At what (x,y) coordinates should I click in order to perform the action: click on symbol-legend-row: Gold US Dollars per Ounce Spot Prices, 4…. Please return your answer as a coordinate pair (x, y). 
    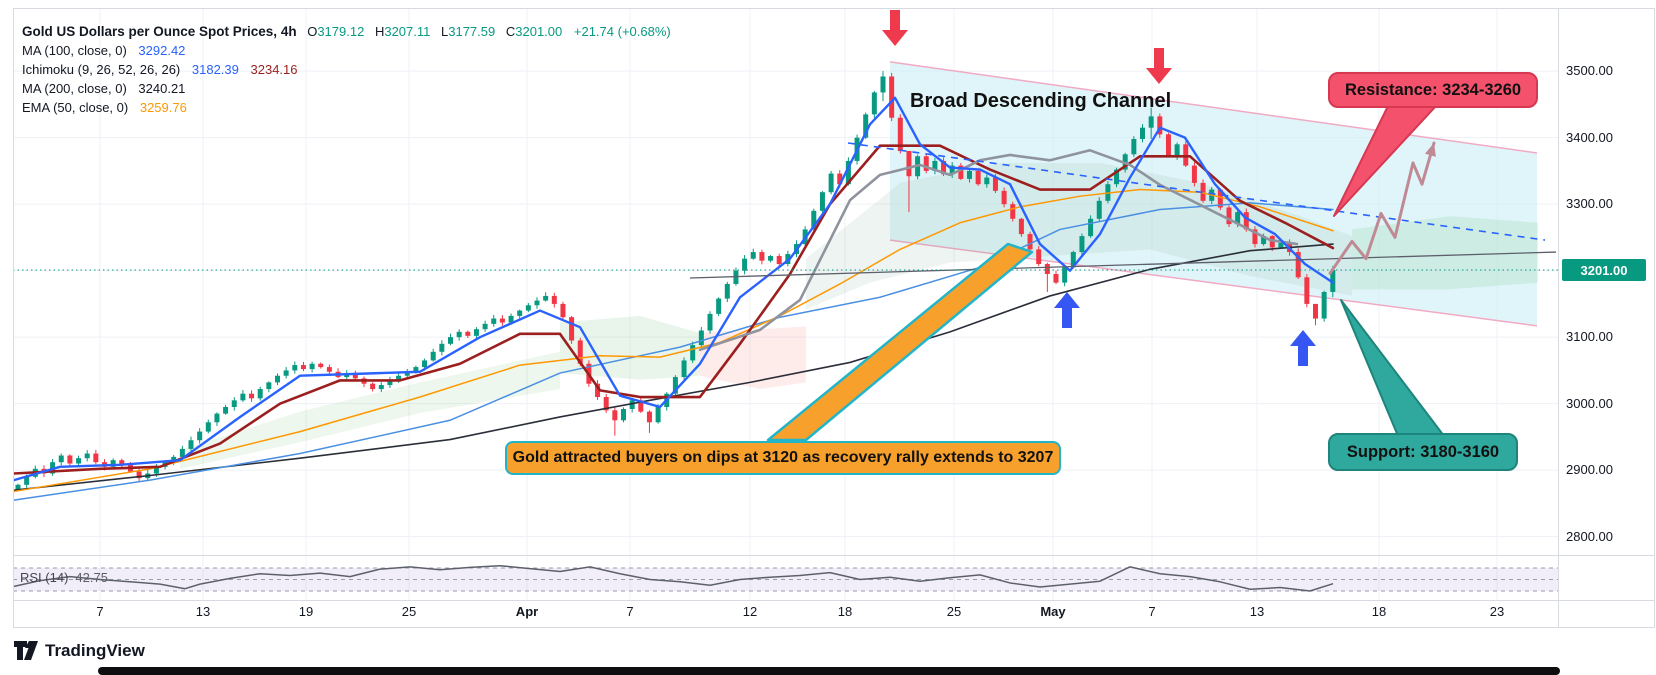
    Looking at the image, I should click on (346, 31).